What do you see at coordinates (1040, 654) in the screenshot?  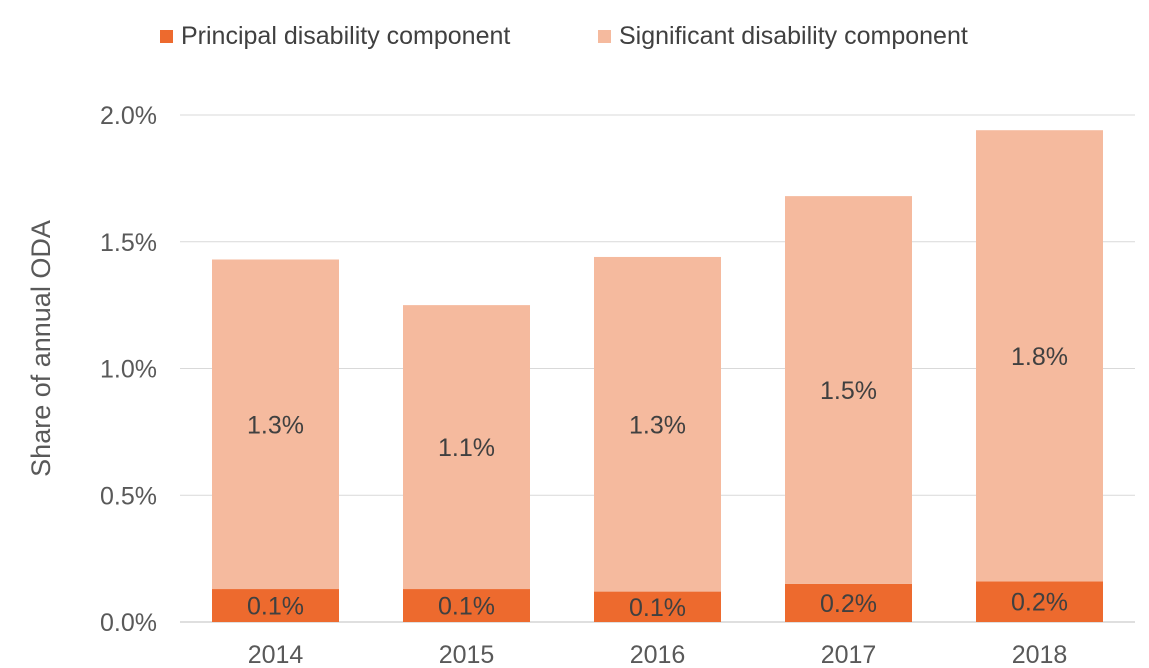 I see `x-tick-label: 2018` at bounding box center [1040, 654].